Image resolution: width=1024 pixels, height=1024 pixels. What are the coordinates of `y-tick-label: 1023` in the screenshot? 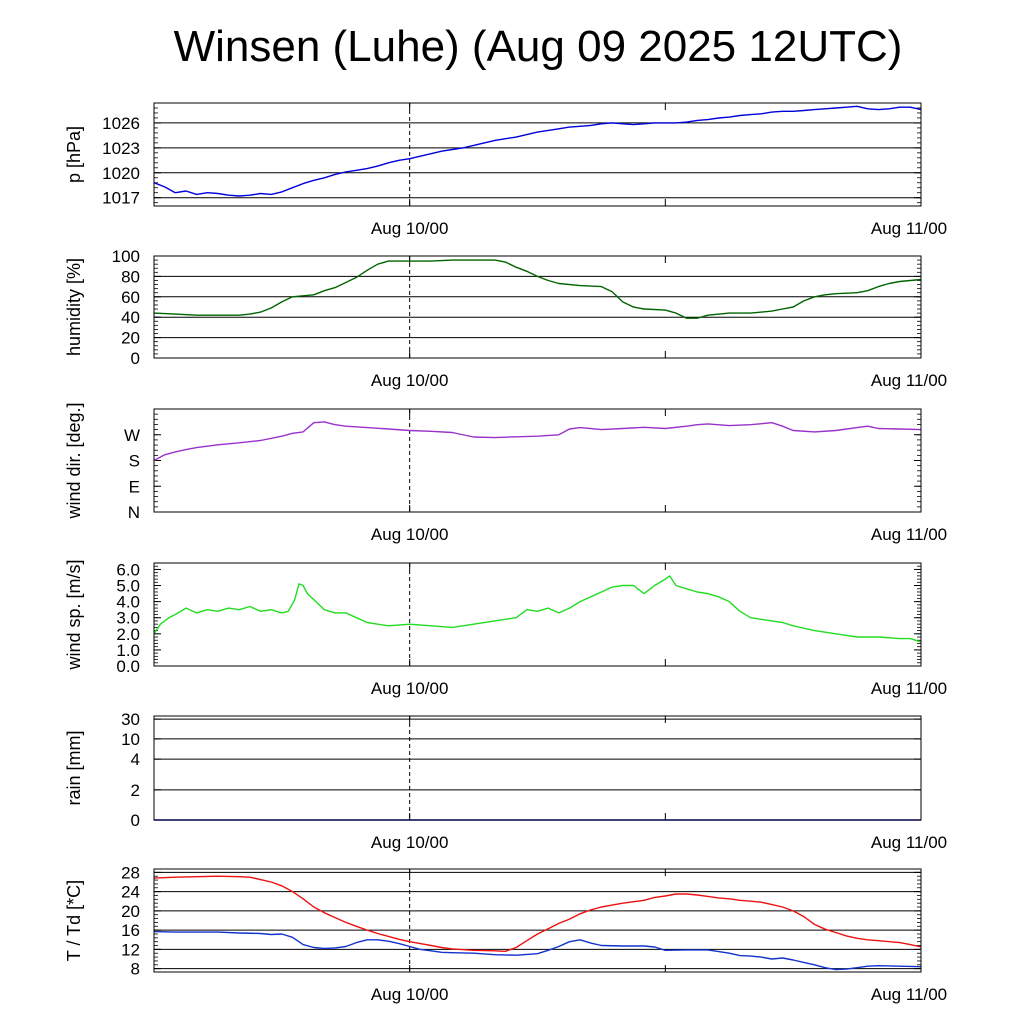 It's located at (121, 148).